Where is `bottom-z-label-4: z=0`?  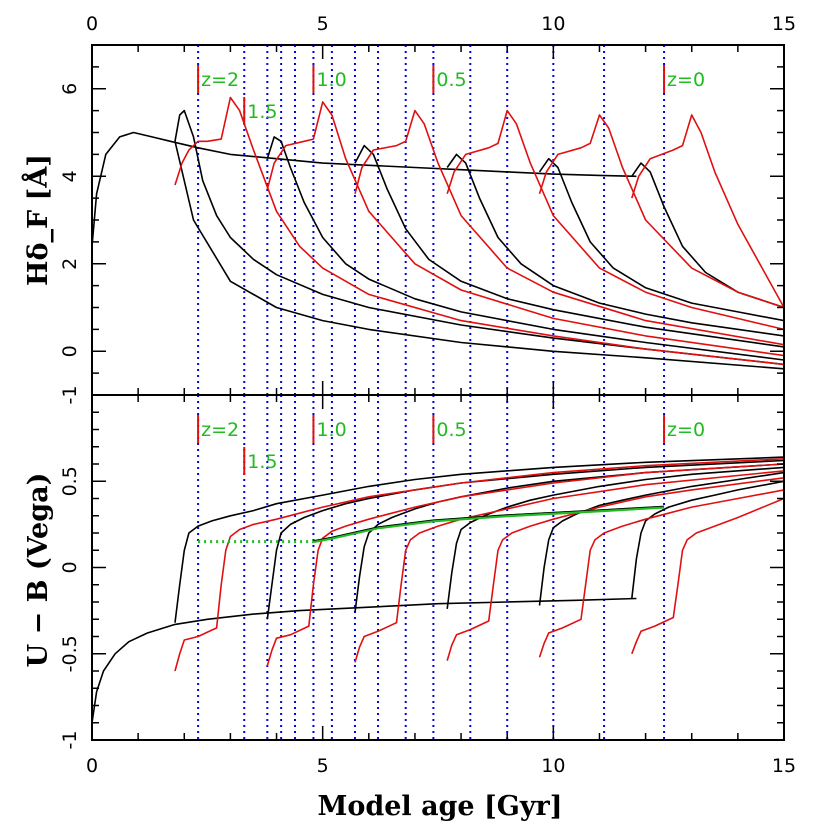
bottom-z-label-4: z=0 is located at coordinates (686, 430).